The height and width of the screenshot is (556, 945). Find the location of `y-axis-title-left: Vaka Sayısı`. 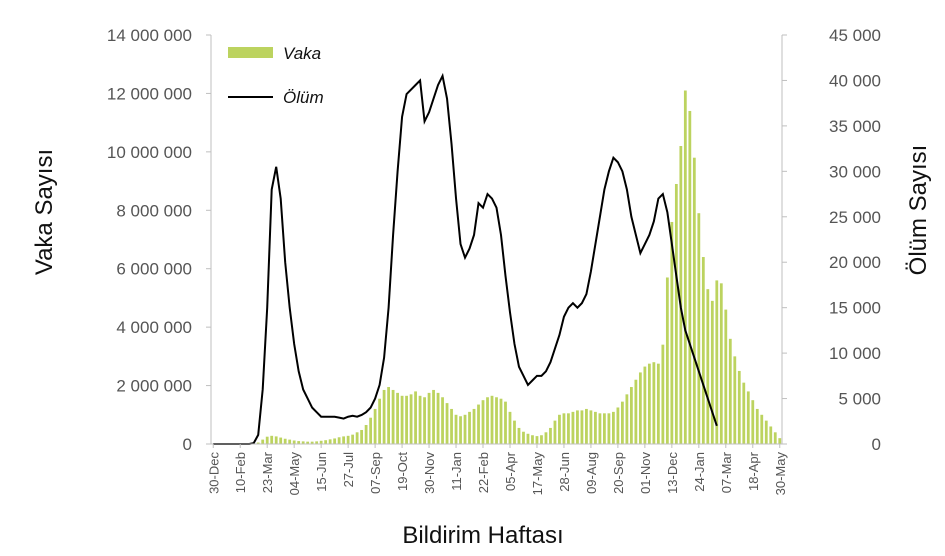

y-axis-title-left: Vaka Sayısı is located at coordinates (44, 212).